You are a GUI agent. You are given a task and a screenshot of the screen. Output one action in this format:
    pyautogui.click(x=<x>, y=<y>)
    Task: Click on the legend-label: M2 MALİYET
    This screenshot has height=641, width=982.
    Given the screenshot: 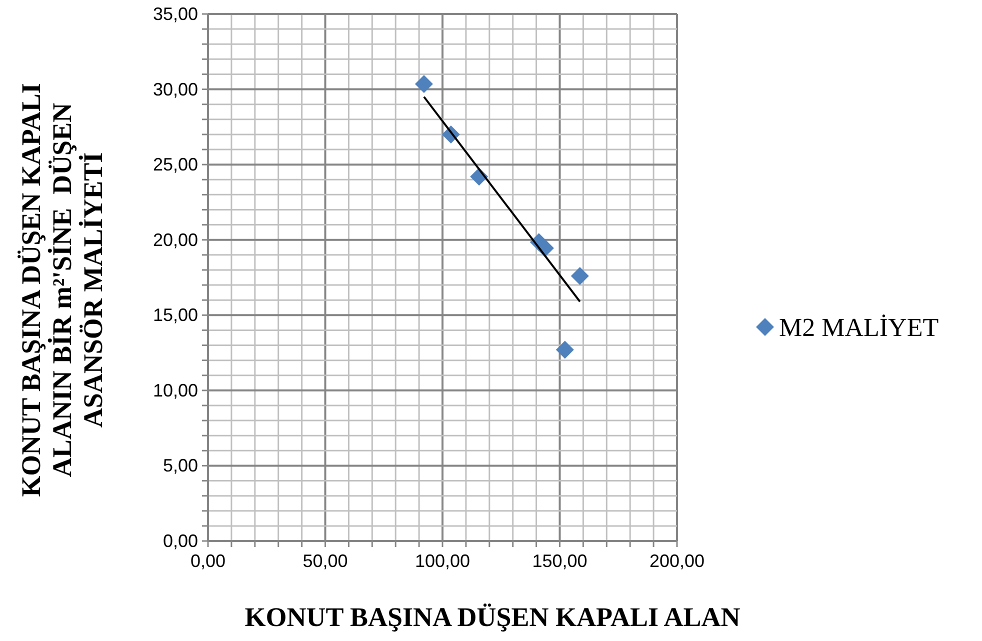 What is the action you would take?
    pyautogui.click(x=859, y=327)
    